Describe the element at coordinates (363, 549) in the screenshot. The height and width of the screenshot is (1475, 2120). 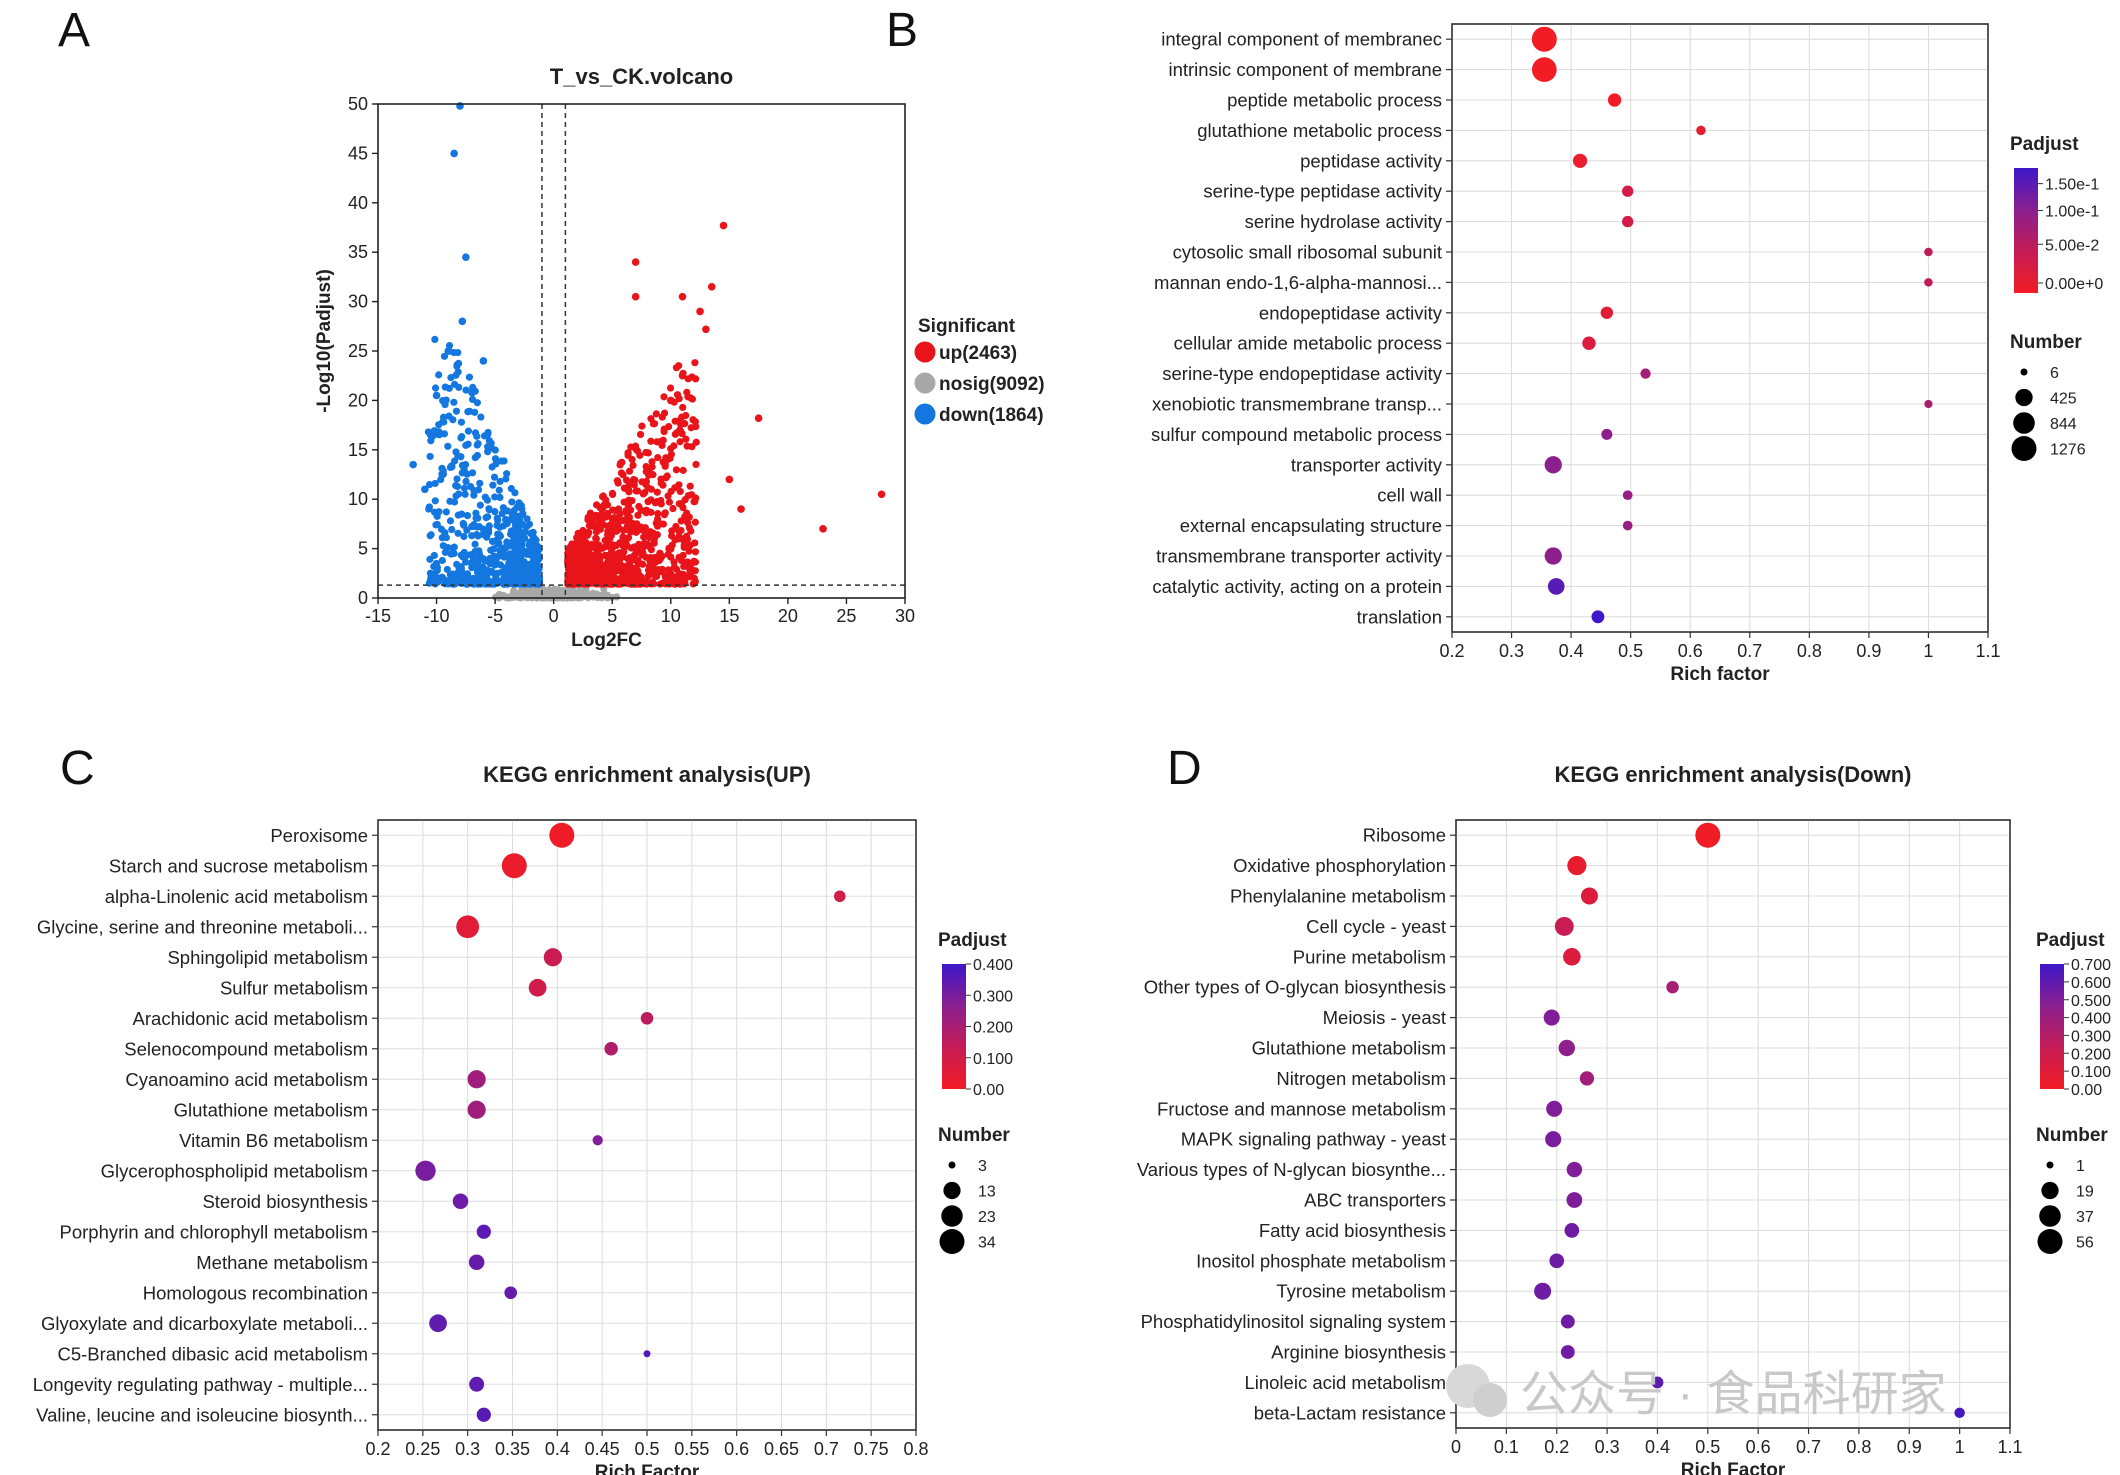
I see `y-tick-label: 5` at that location.